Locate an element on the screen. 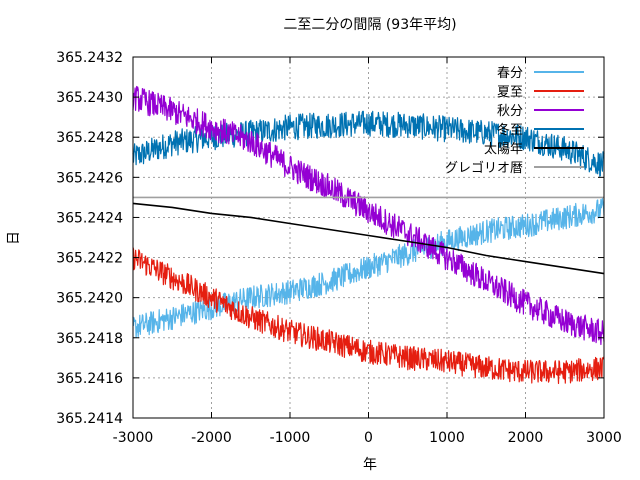 This screenshot has width=640, height=480. chart-title: 二至二分の間隔 (93年平均) is located at coordinates (369, 25).